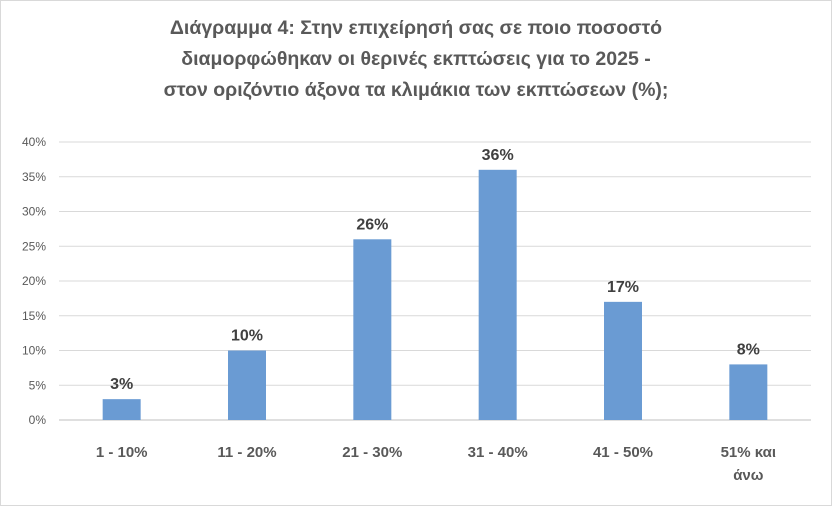 This screenshot has width=832, height=506. Describe the element at coordinates (34, 142) in the screenshot. I see `y-tick-label: 40%` at that location.